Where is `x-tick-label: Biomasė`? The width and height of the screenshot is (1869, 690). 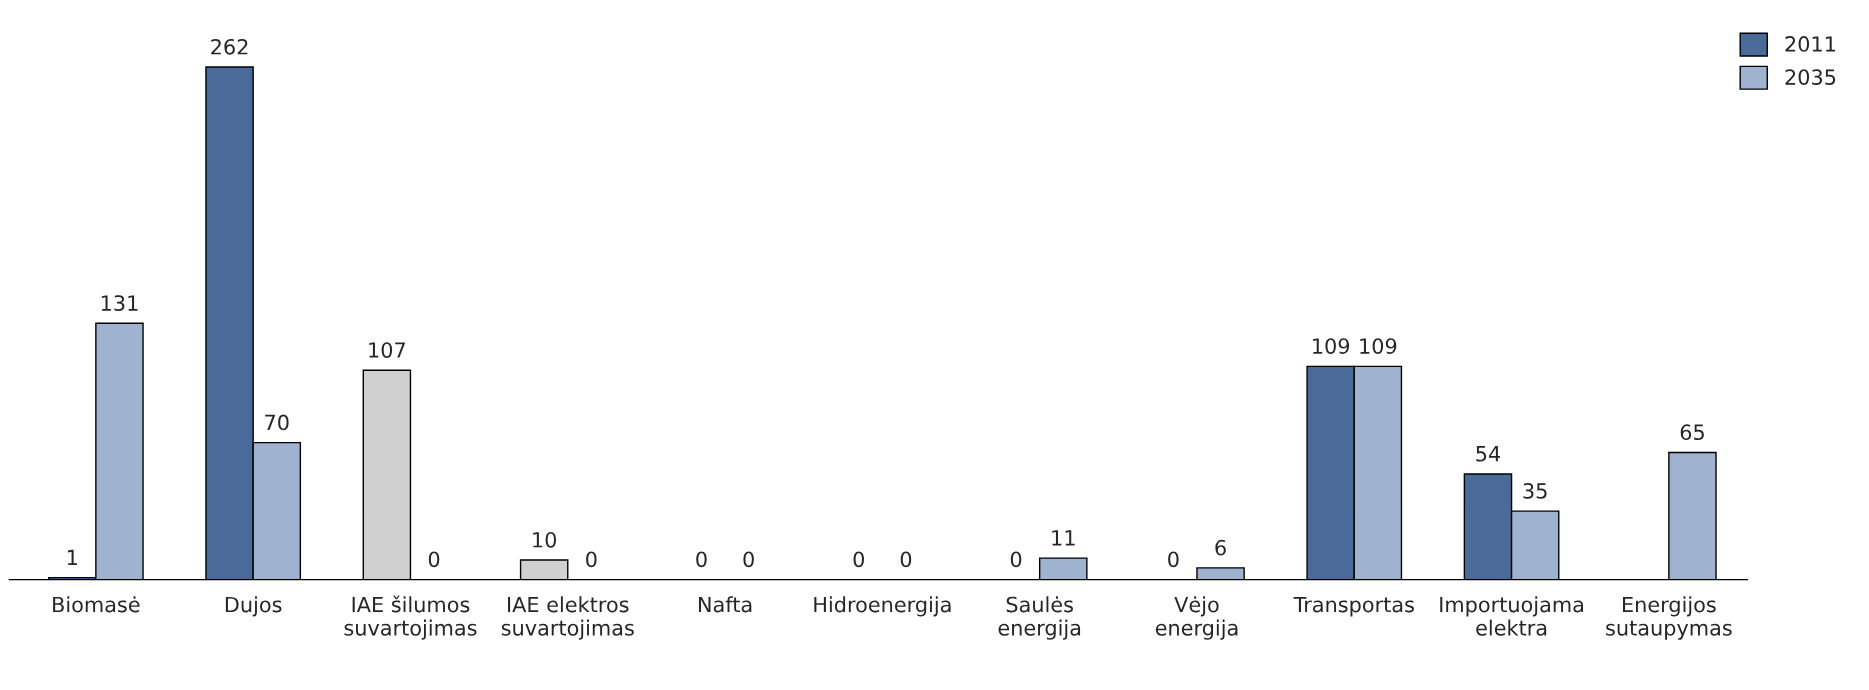 x-tick-label: Biomasė is located at coordinates (96, 604).